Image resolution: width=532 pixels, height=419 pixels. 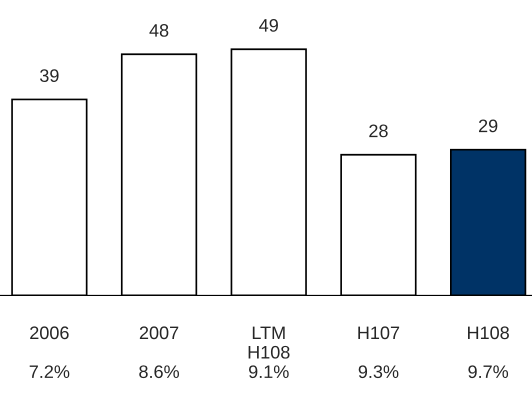 What do you see at coordinates (50, 371) in the screenshot?
I see `text: 7.2%` at bounding box center [50, 371].